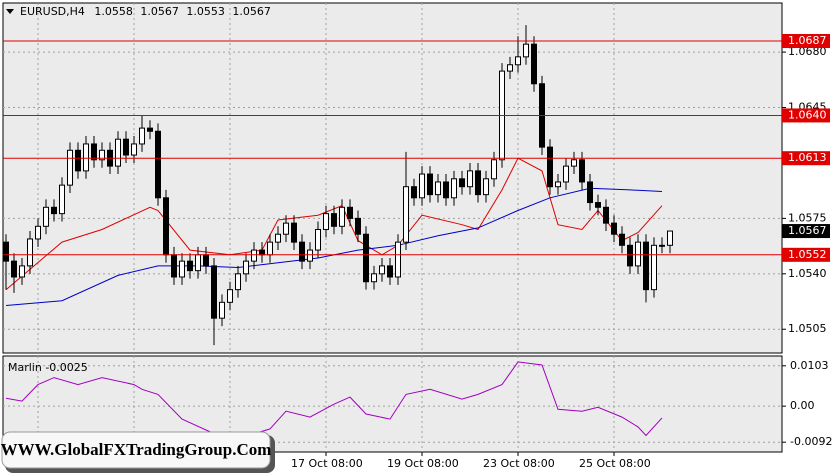 The image size is (838, 476). What do you see at coordinates (807, 51) in the screenshot?
I see `y-tick-label: 1.0680` at bounding box center [807, 51].